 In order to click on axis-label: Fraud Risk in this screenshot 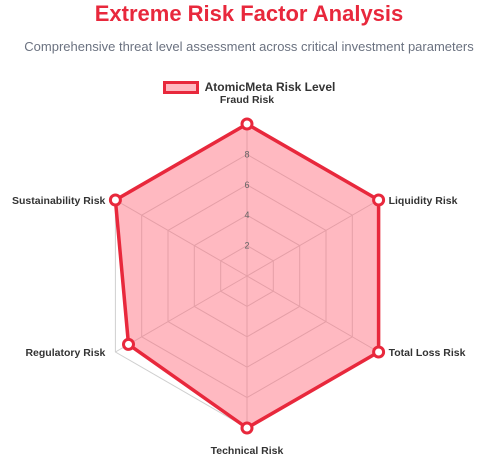, I will do `click(247, 100)`.